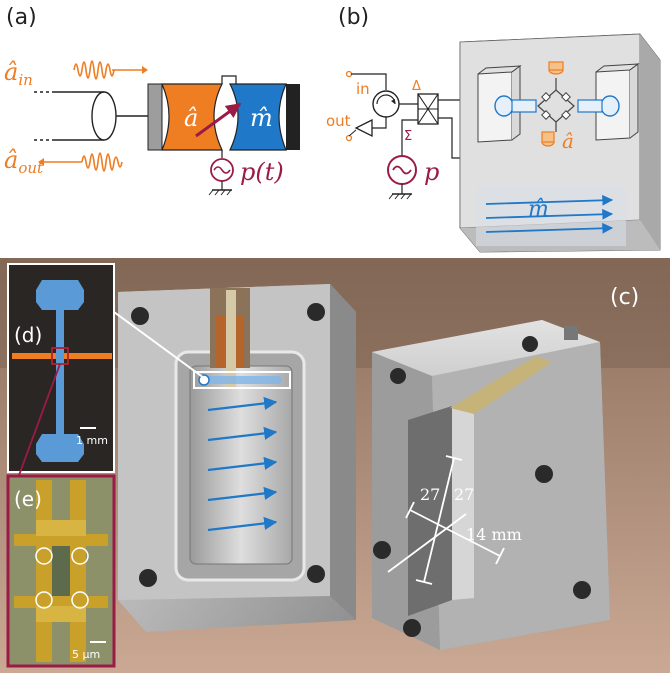  I want to click on dimension-label-14mm: 14 mm, so click(494, 534).